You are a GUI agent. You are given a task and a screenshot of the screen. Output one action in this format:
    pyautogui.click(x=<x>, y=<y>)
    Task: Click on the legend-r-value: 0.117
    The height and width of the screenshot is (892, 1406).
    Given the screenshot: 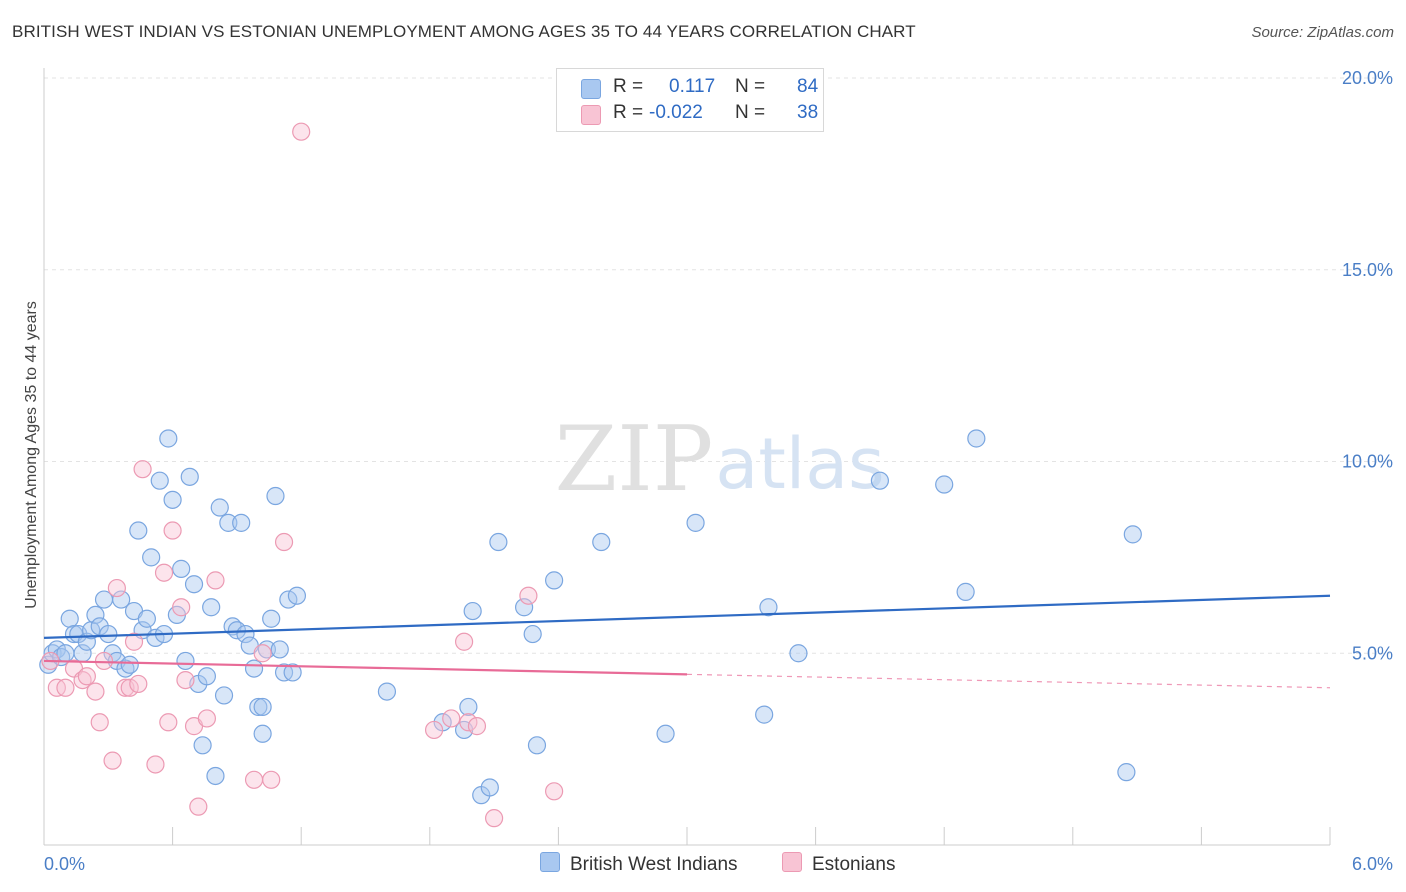 What is the action you would take?
    pyautogui.click(x=692, y=86)
    